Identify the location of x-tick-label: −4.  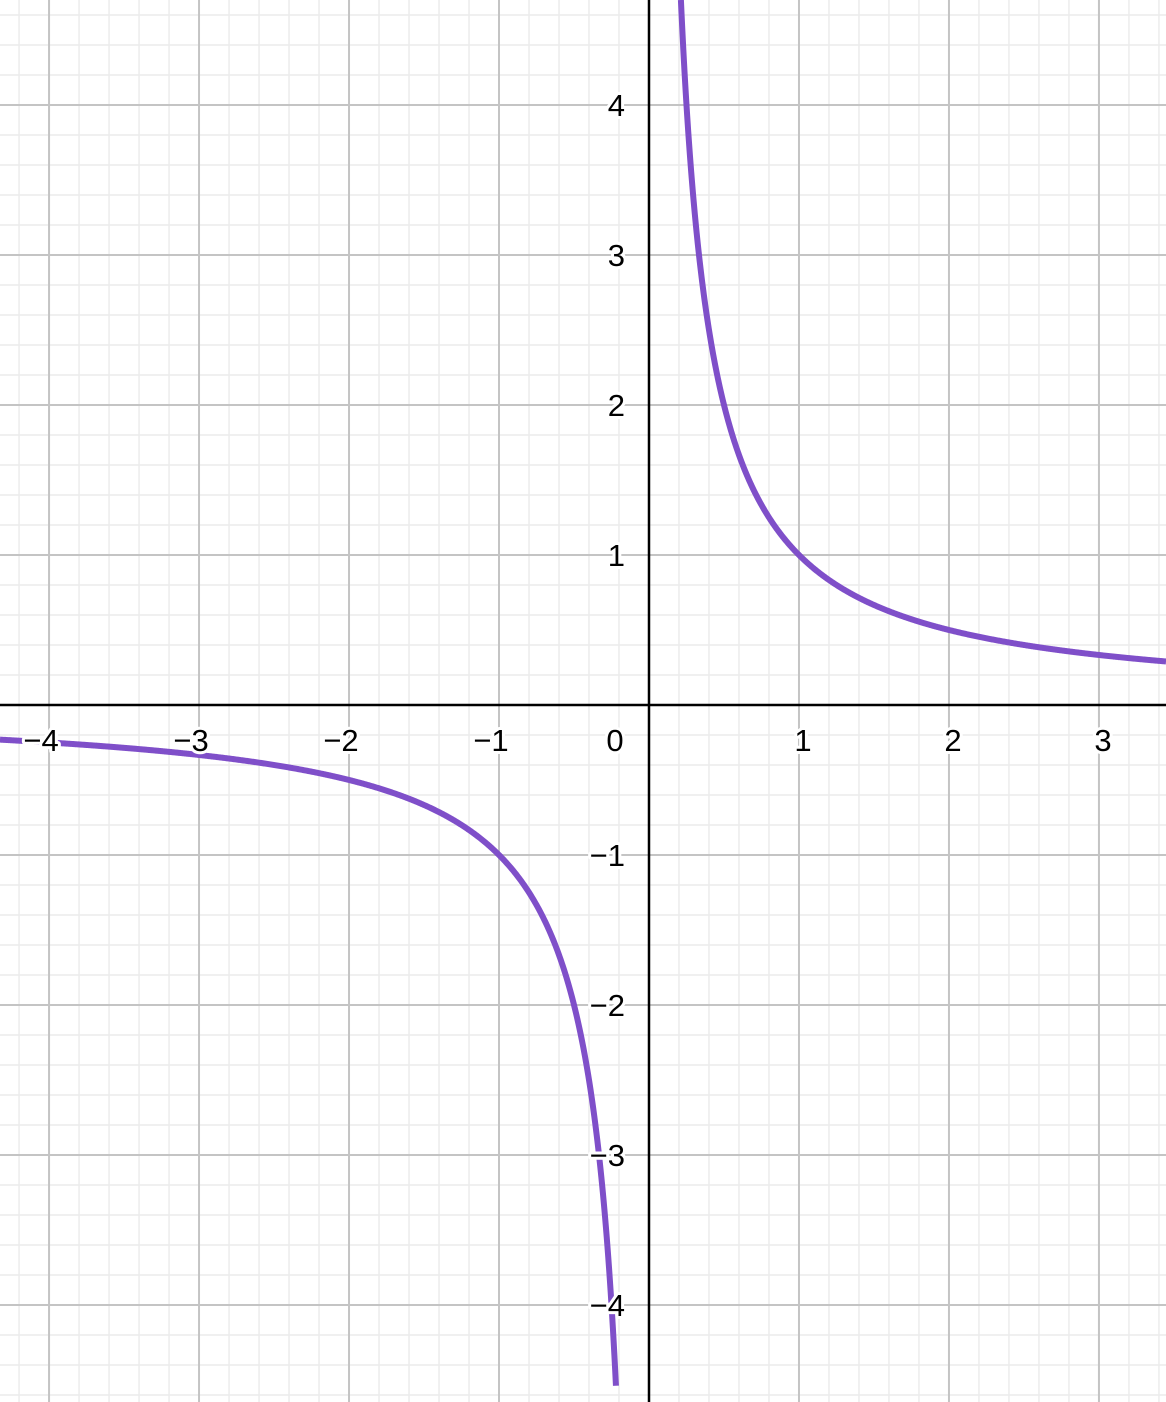
(40, 740).